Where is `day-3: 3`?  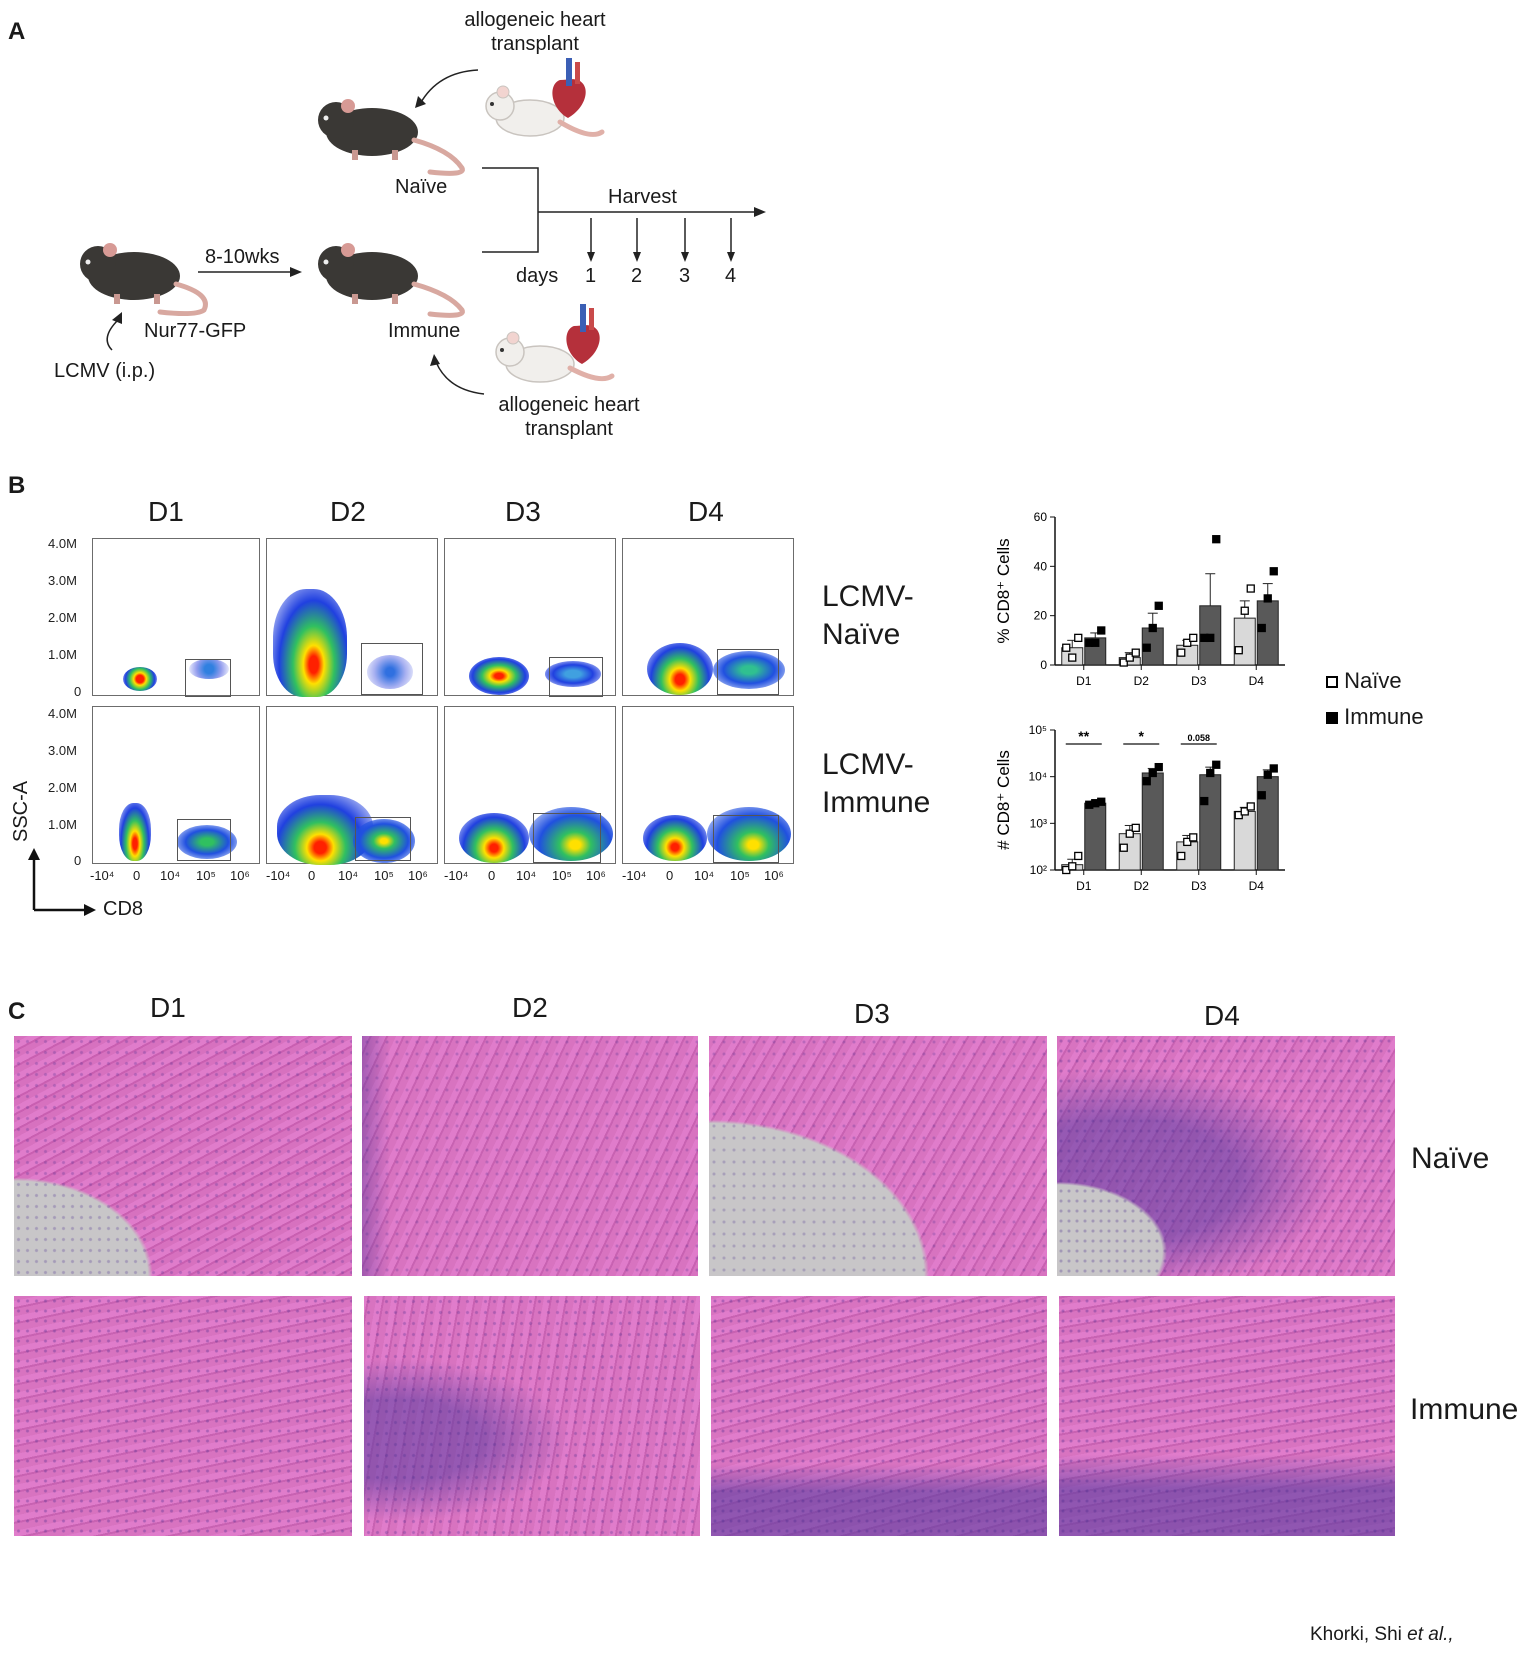
day-3: 3 is located at coordinates (685, 276).